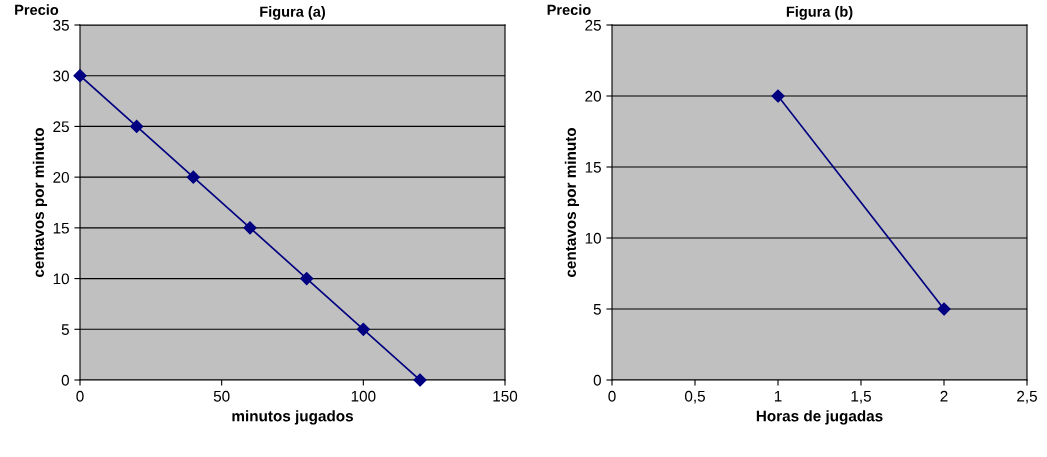 This screenshot has width=1047, height=457. What do you see at coordinates (778, 396) in the screenshot?
I see `x-tick-label: 1` at bounding box center [778, 396].